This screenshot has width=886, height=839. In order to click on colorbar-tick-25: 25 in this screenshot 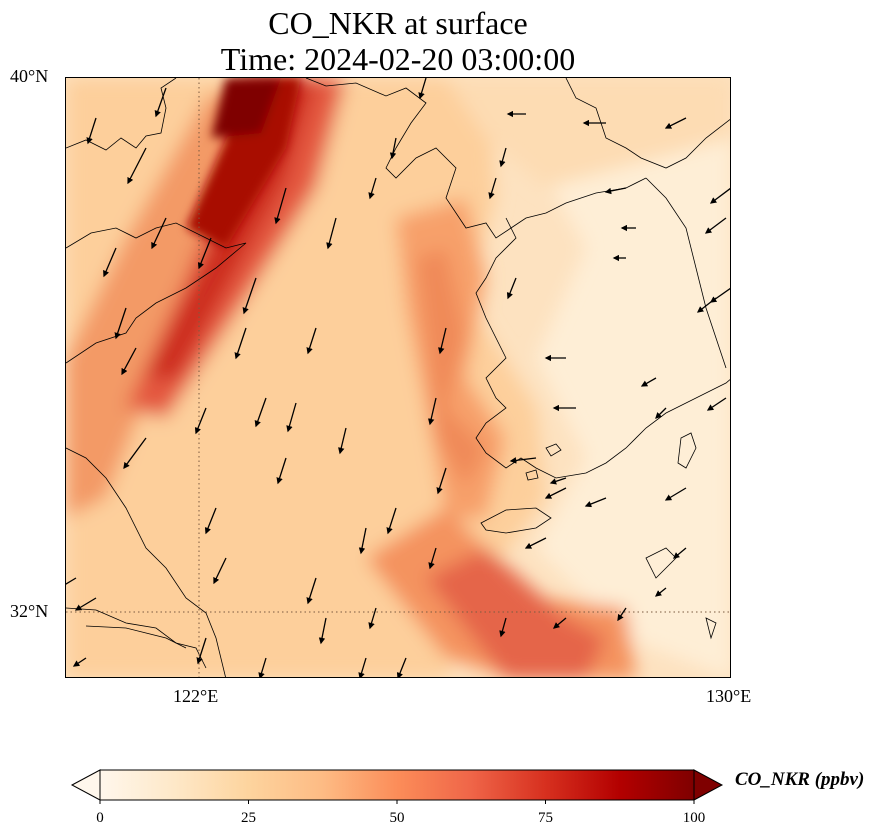, I will do `click(248, 818)`.